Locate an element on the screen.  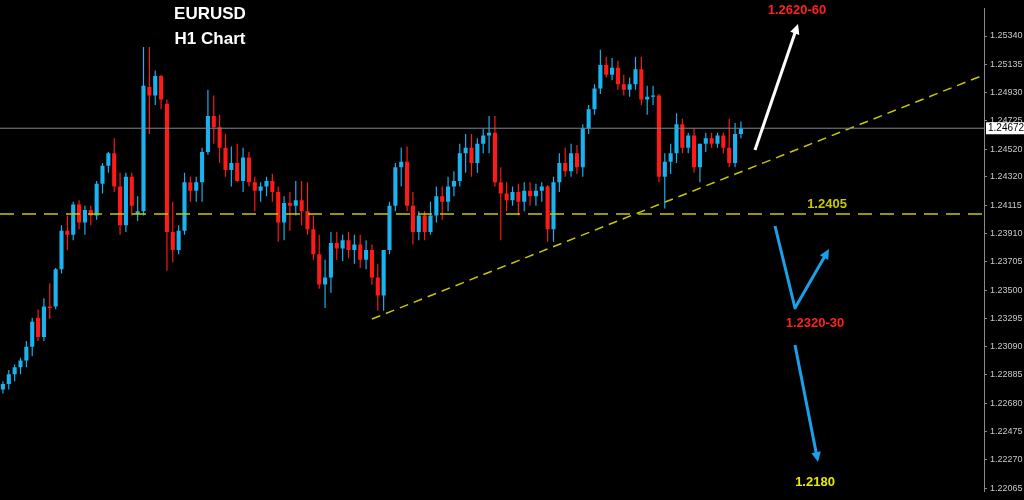
annotation: 1.2620-60 is located at coordinates (797, 9).